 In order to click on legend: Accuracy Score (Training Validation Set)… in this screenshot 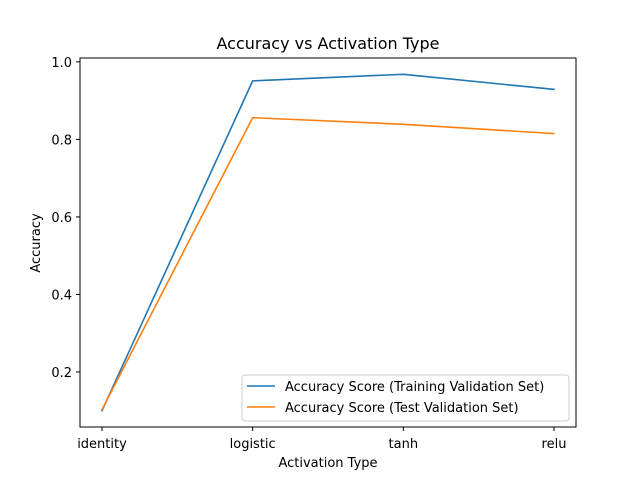, I will do `click(405, 398)`.